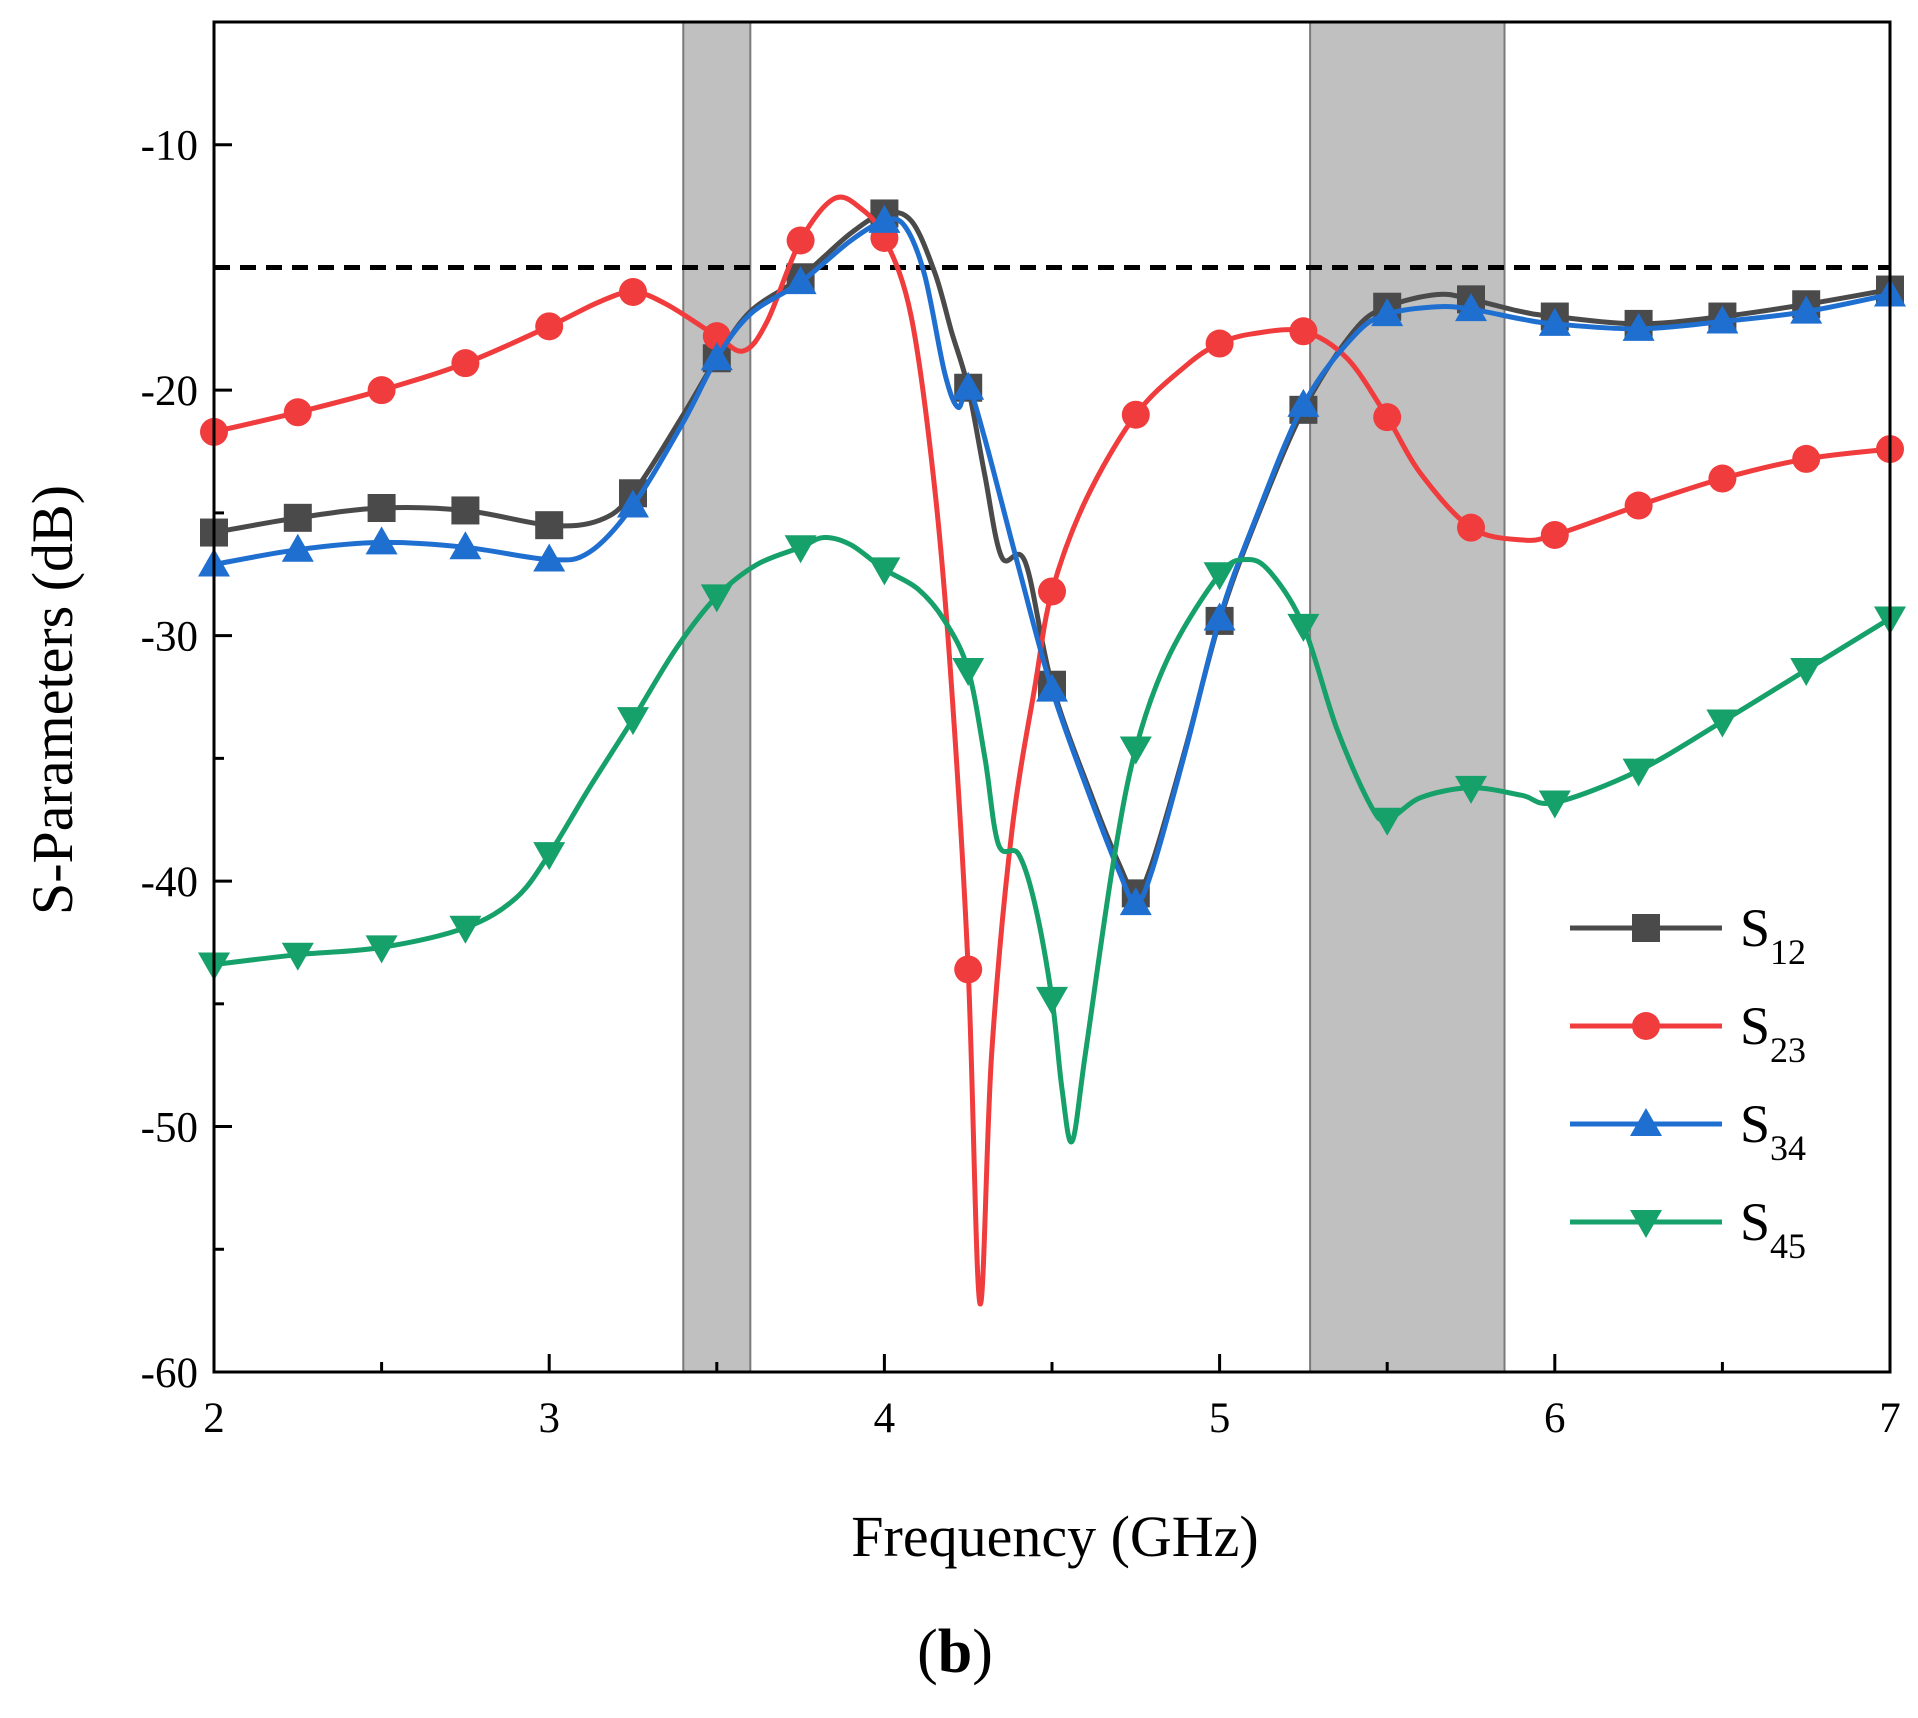 This screenshot has width=1918, height=1718. What do you see at coordinates (1220, 1418) in the screenshot?
I see `x-tick-label-5: 5` at bounding box center [1220, 1418].